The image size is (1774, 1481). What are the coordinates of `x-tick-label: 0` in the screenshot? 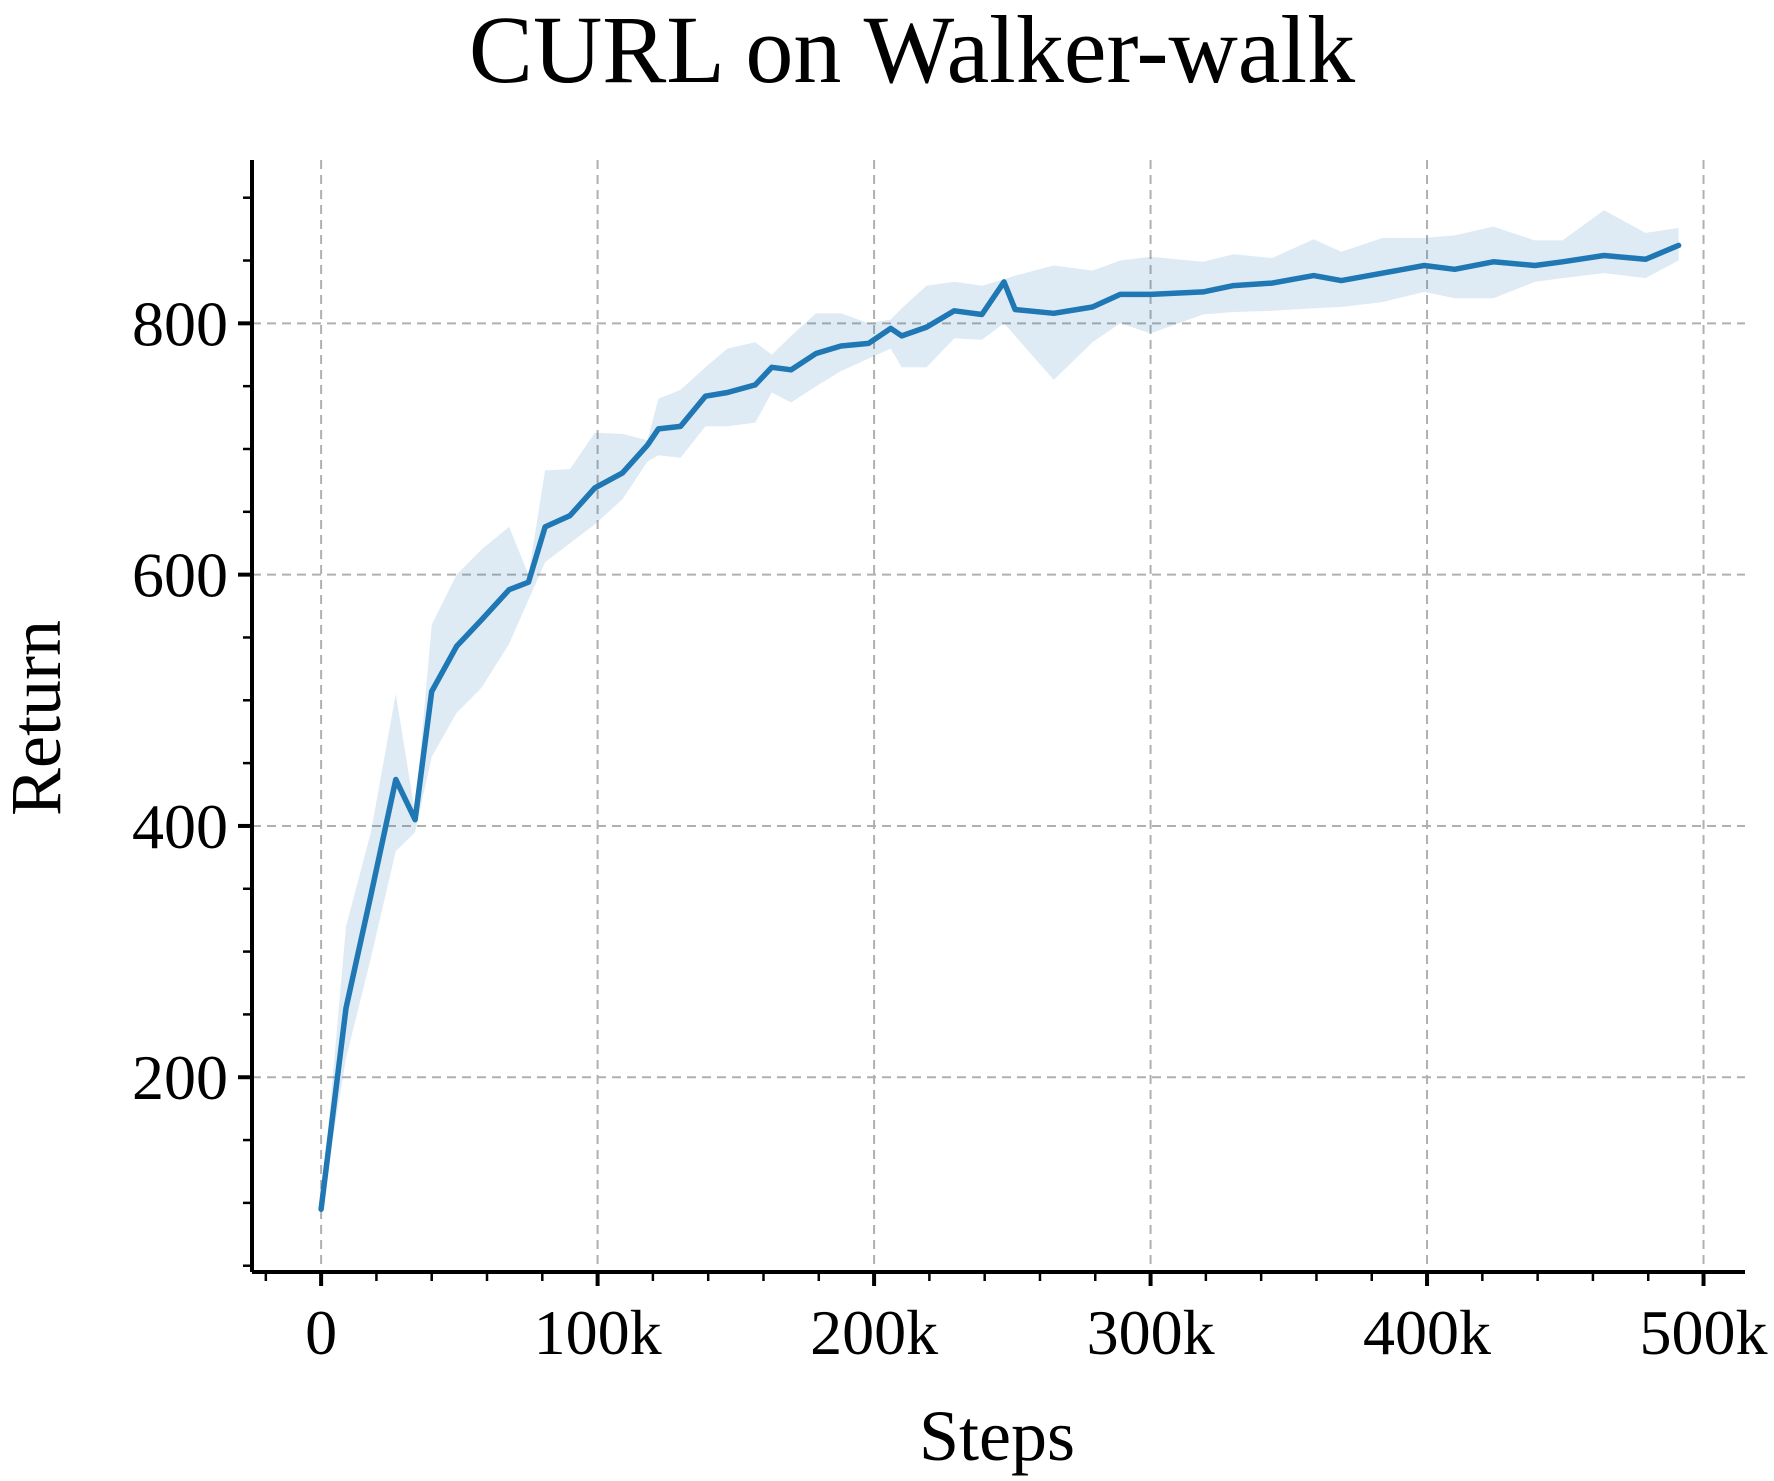 It's located at (321, 1332).